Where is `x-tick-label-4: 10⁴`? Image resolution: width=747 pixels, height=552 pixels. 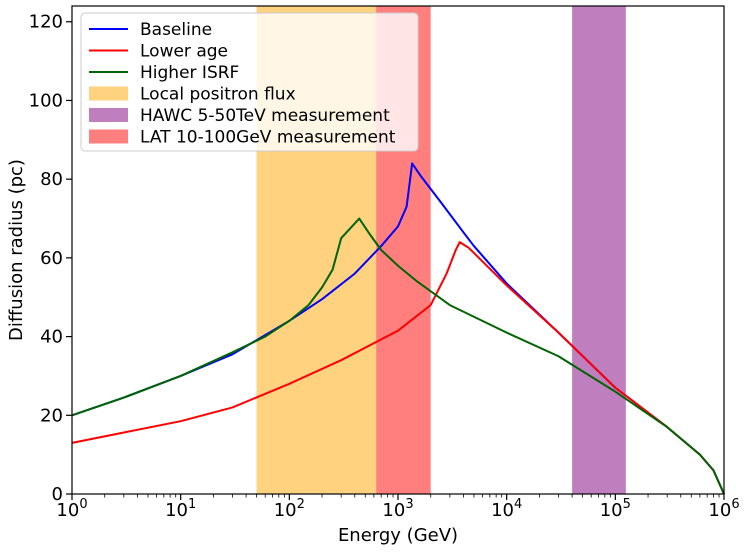 x-tick-label-4: 10⁴ is located at coordinates (506, 509).